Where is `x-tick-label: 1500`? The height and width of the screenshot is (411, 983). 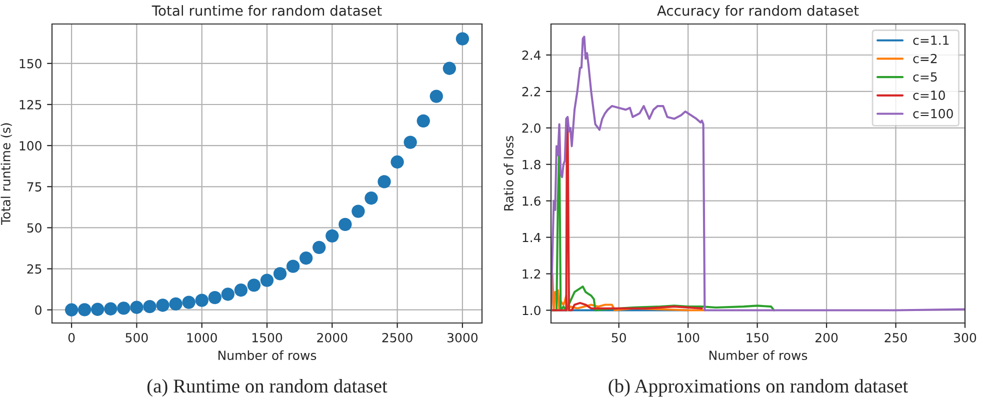 x-tick-label: 1500 is located at coordinates (267, 337).